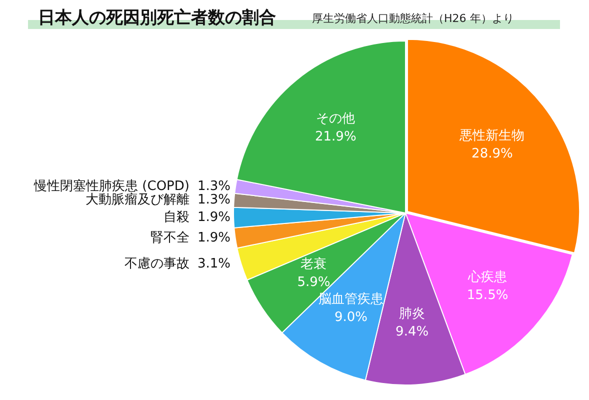 The width and height of the screenshot is (589, 400). What do you see at coordinates (170, 238) in the screenshot?
I see `slice-label: 腎不全` at bounding box center [170, 238].